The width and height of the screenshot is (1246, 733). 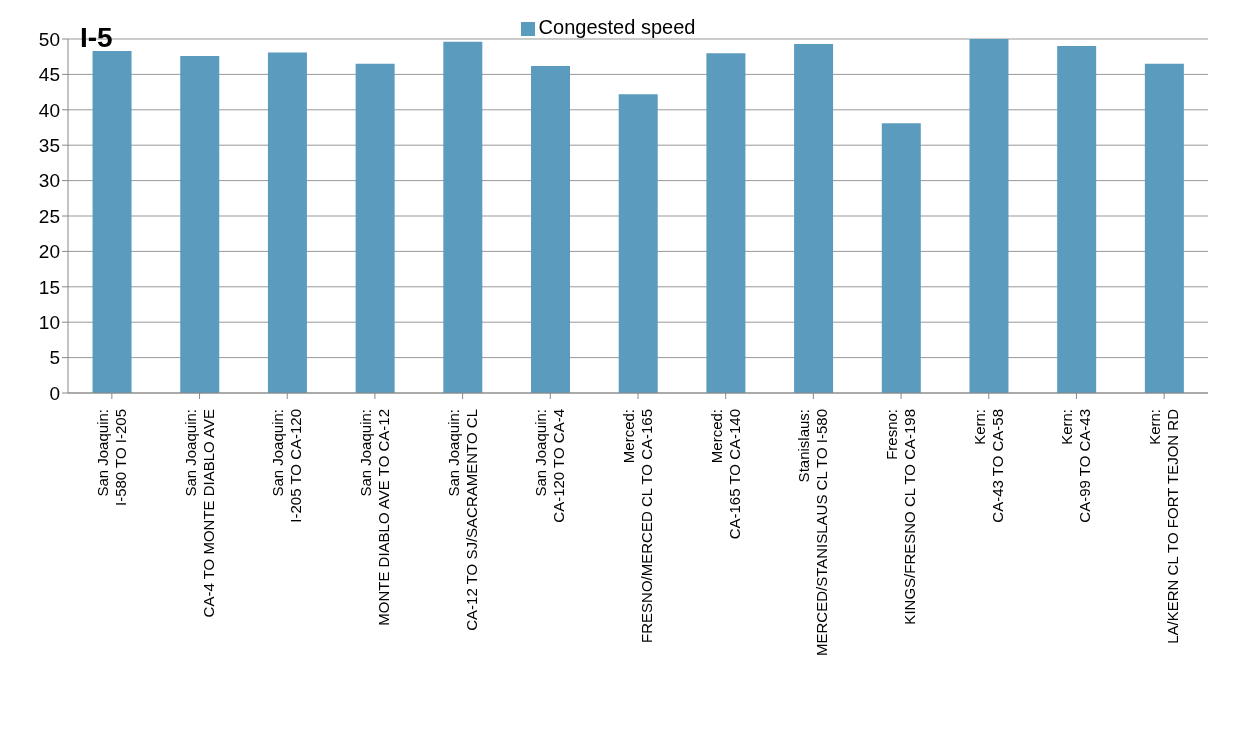 I want to click on y-tick-label: 45, so click(x=49, y=75).